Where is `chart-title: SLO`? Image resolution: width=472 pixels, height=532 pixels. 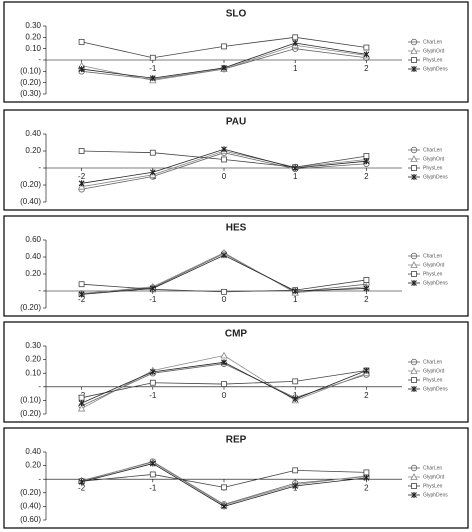 chart-title: SLO is located at coordinates (236, 14).